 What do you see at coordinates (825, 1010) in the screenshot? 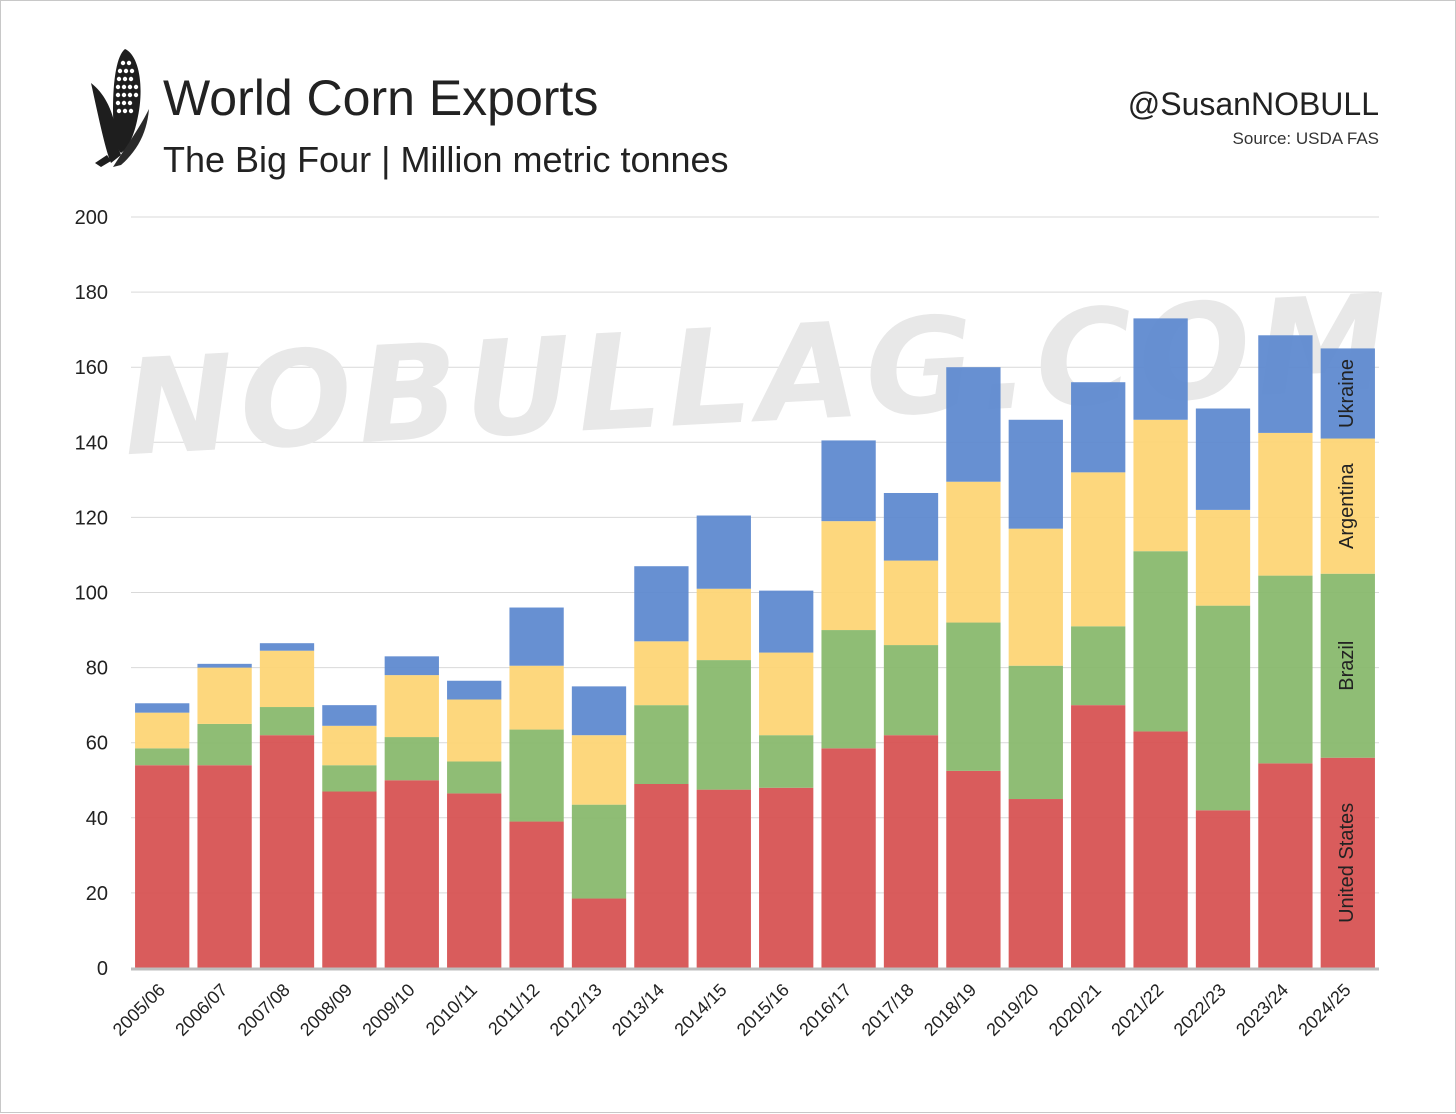
I see `x-tick-label: 2016/17` at bounding box center [825, 1010].